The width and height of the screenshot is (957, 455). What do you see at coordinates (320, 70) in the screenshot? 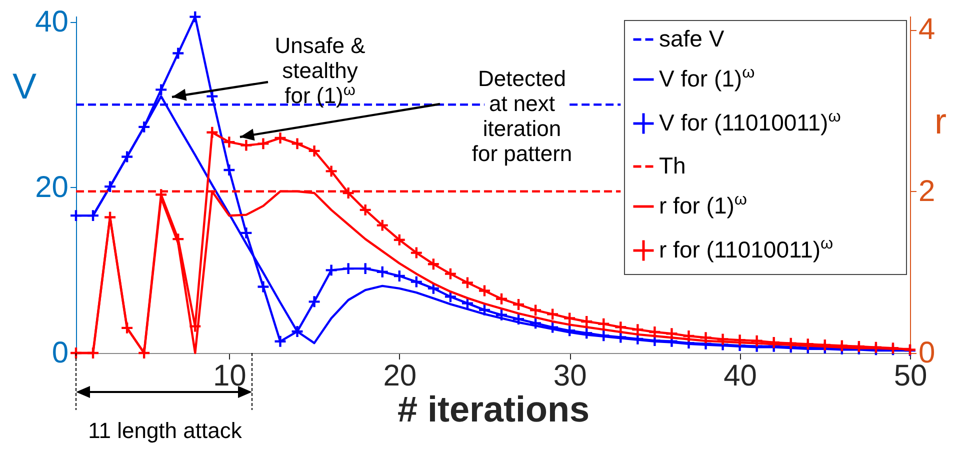
I see `annotation: Unsafe & stealthy for (1)$^{ω}$` at bounding box center [320, 70].